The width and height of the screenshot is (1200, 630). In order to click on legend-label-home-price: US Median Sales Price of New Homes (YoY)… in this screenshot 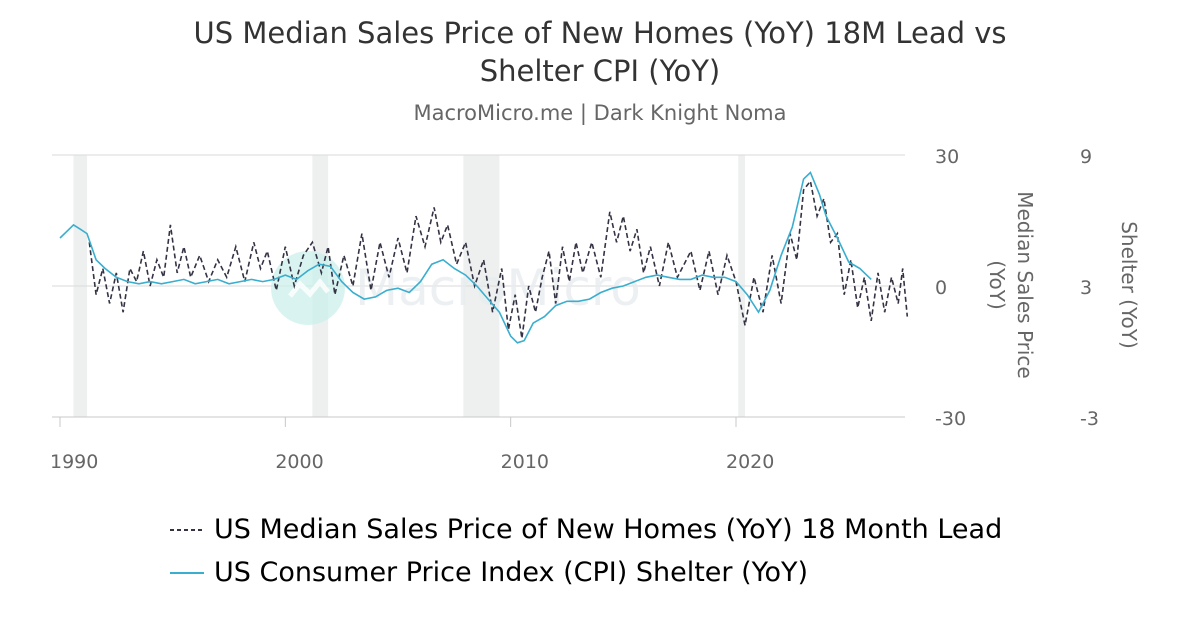, I will do `click(608, 529)`.